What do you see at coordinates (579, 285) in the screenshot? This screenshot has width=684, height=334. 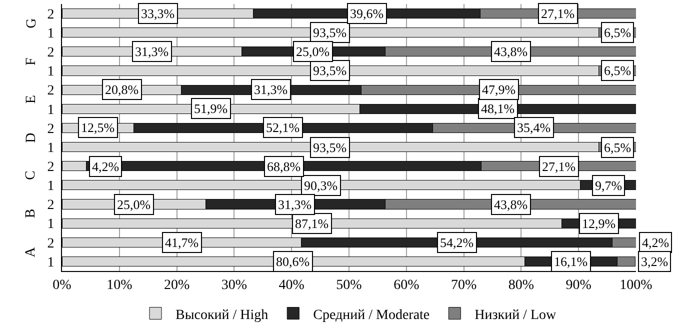 I see `x-tick-label: 90%` at bounding box center [579, 285].